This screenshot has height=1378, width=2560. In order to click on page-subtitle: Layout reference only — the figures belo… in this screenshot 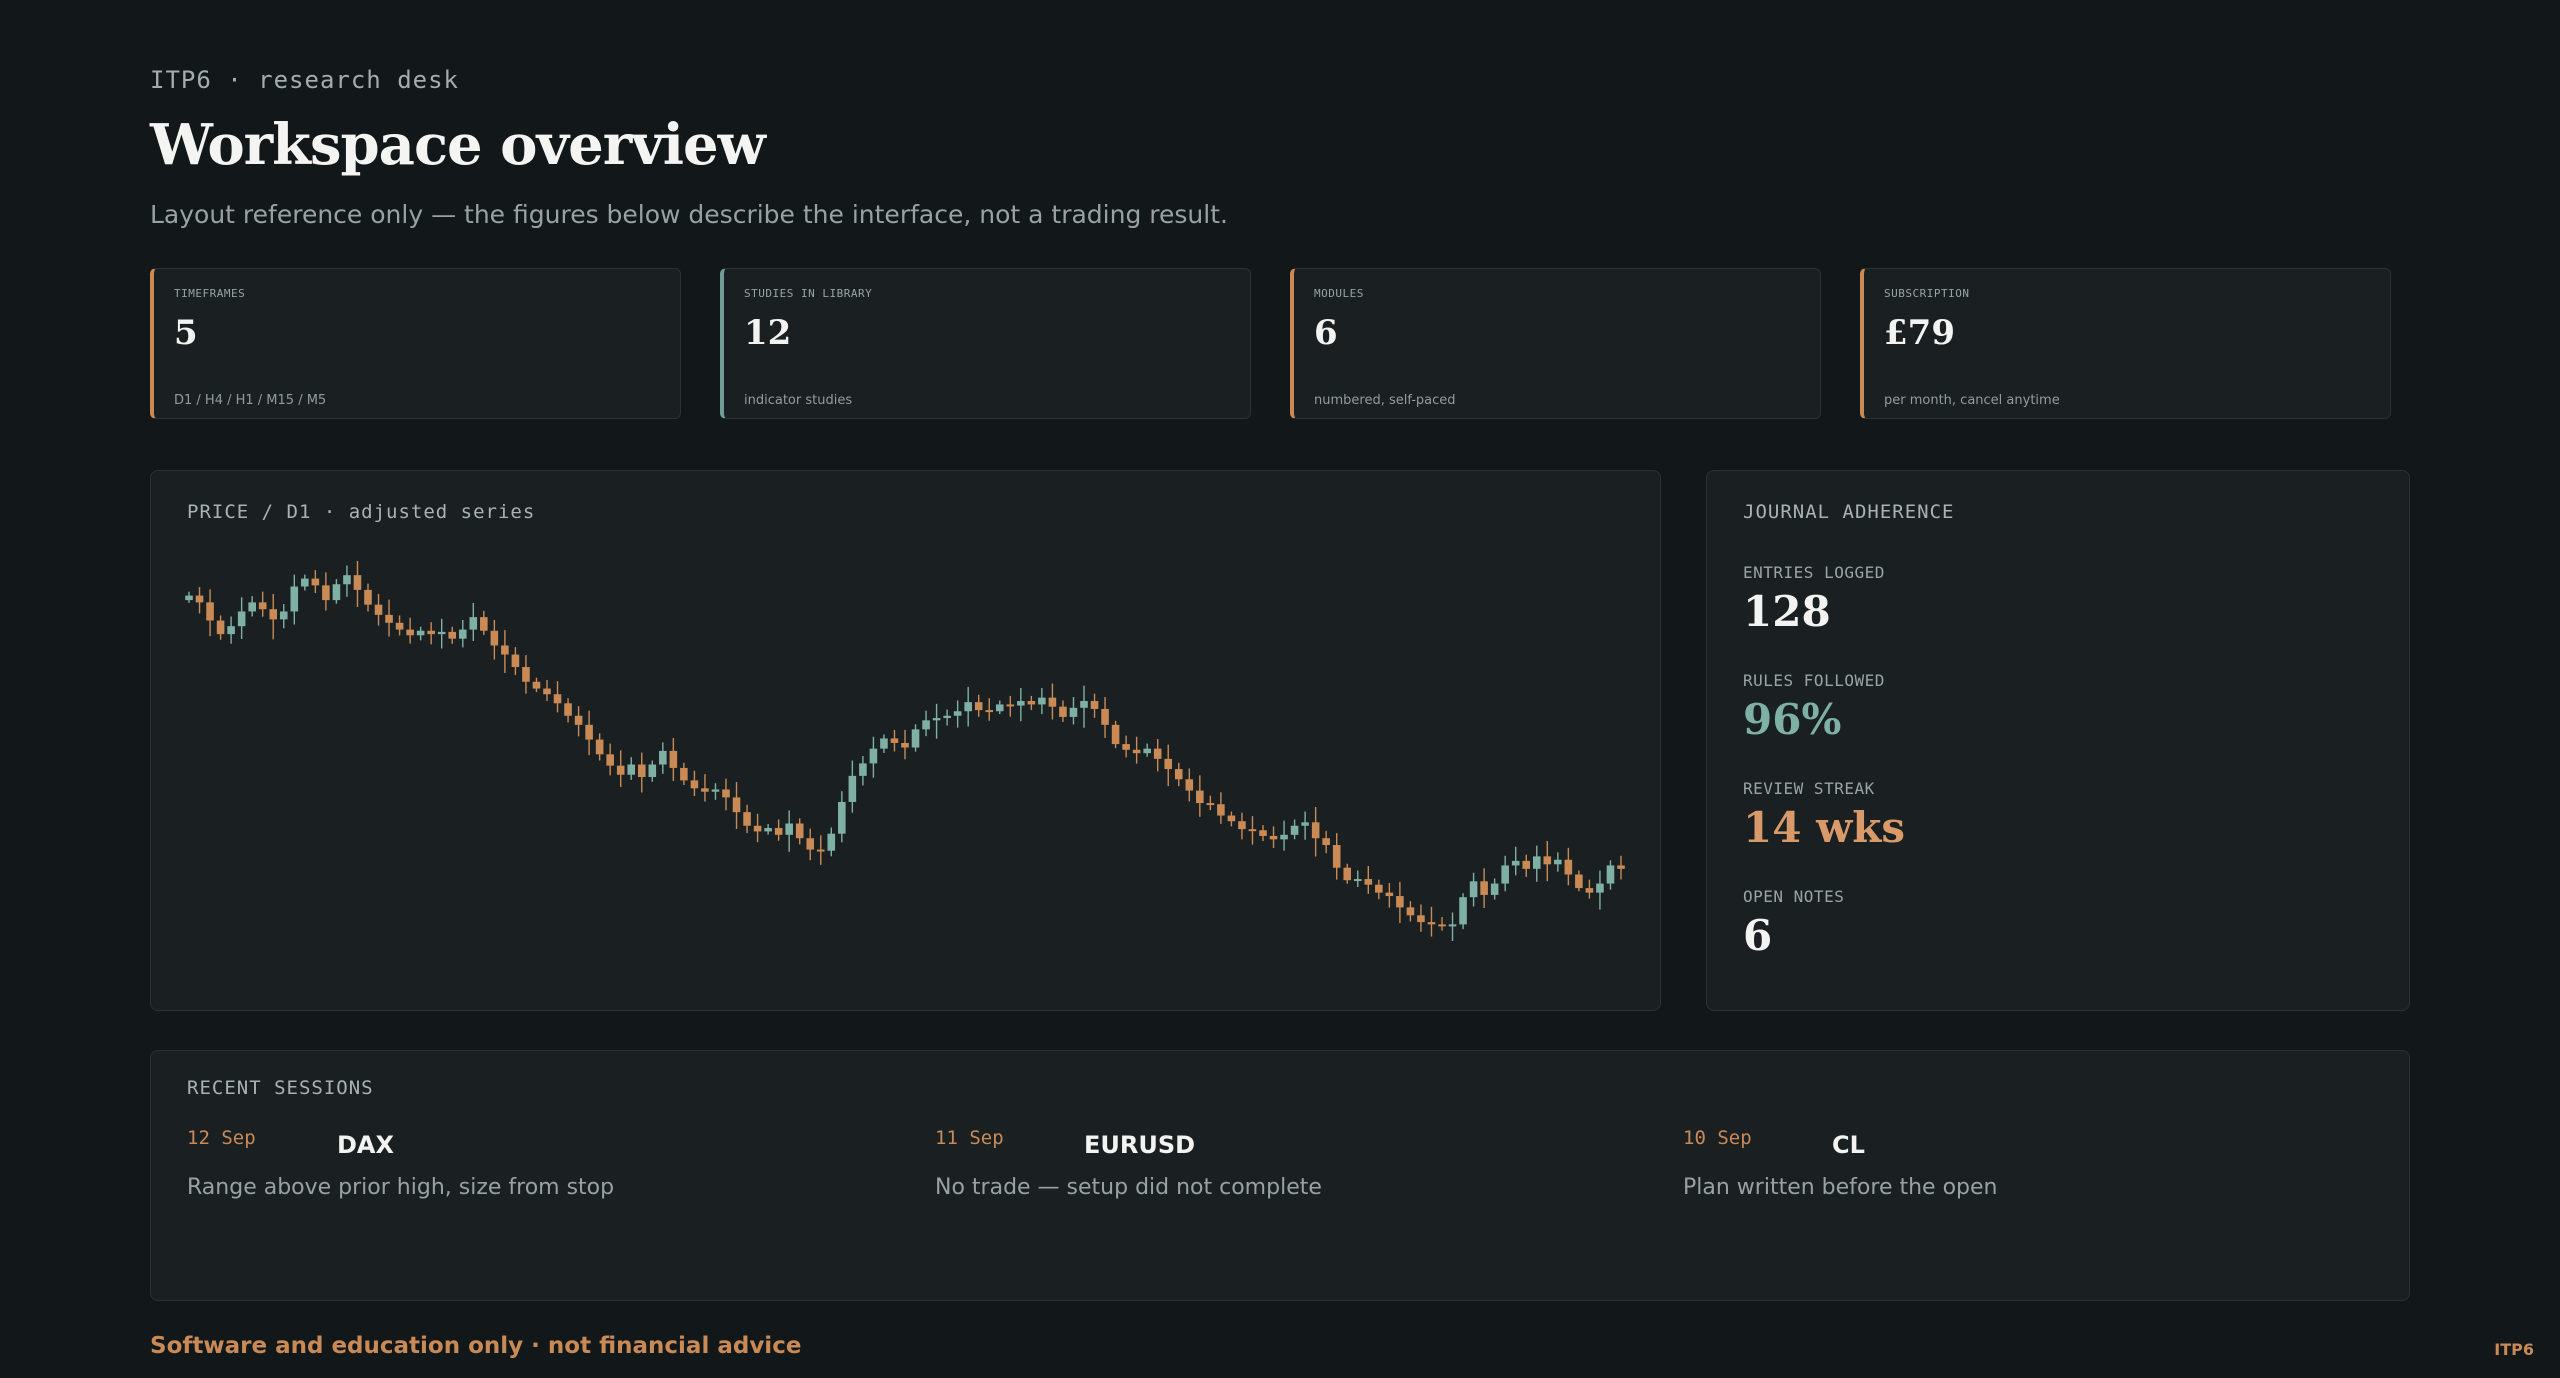, I will do `click(689, 214)`.